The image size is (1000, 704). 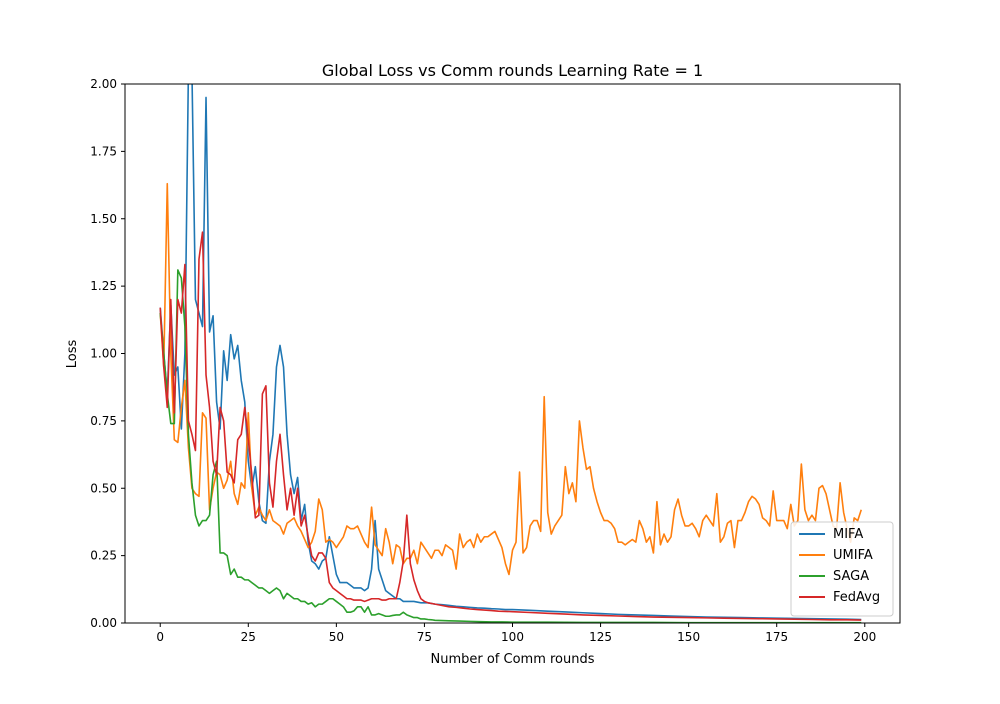 I want to click on legend-label: UMIFA, so click(x=853, y=555).